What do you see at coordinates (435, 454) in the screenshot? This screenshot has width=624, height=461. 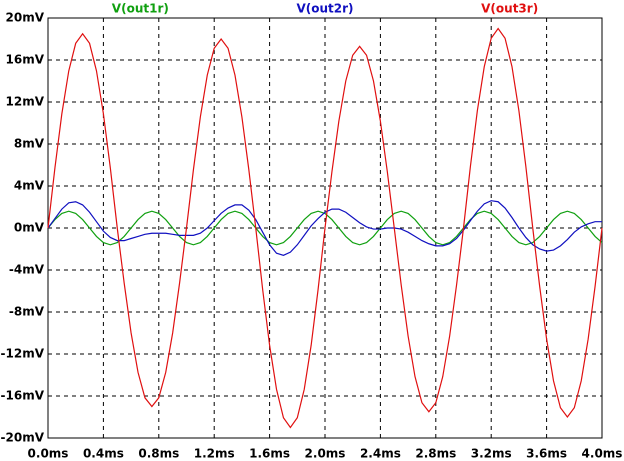 I see `x-tick-label: 2.8ms` at bounding box center [435, 454].